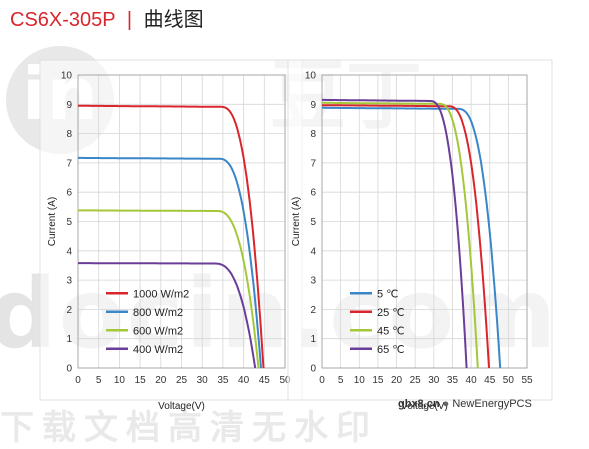 The image size is (589, 449). I want to click on legend-label: 600 W/m2, so click(158, 331).